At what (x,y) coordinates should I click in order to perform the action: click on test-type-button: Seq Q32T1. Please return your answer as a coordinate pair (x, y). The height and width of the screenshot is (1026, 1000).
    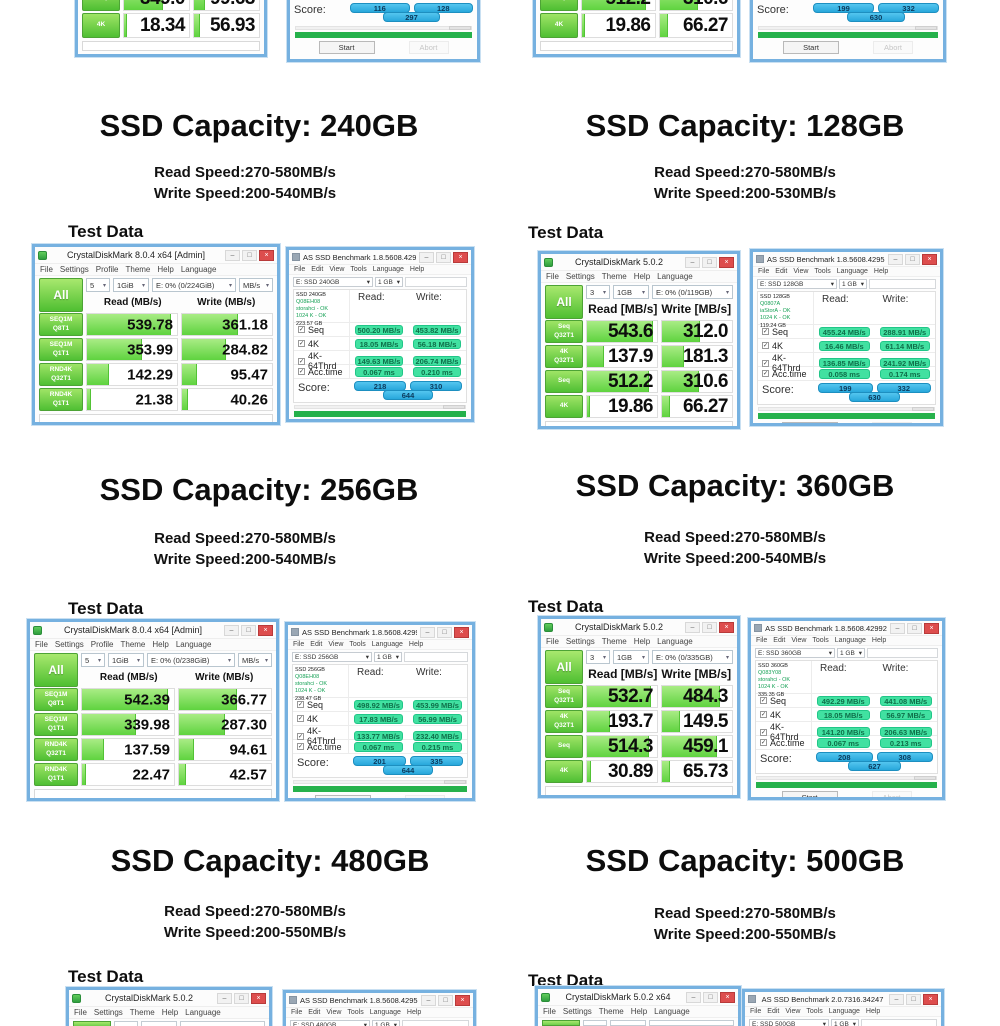
    Looking at the image, I should click on (564, 696).